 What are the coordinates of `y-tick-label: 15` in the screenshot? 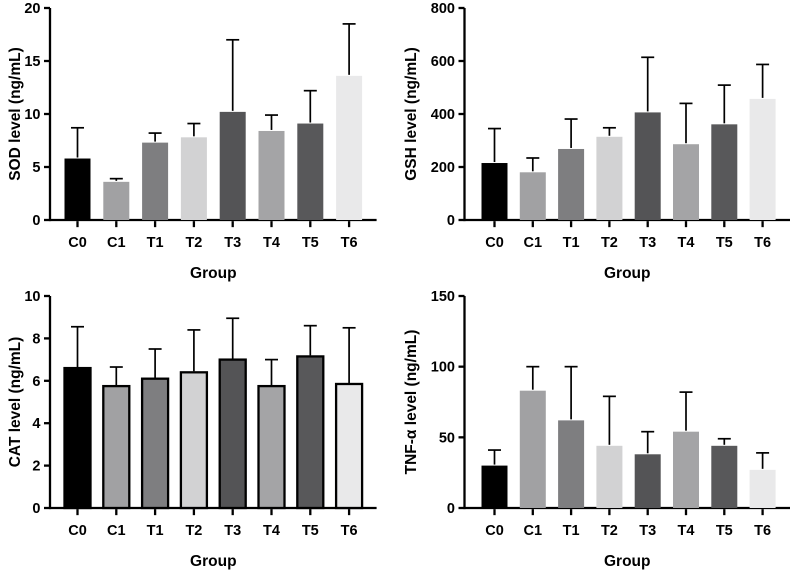 It's located at (32, 62).